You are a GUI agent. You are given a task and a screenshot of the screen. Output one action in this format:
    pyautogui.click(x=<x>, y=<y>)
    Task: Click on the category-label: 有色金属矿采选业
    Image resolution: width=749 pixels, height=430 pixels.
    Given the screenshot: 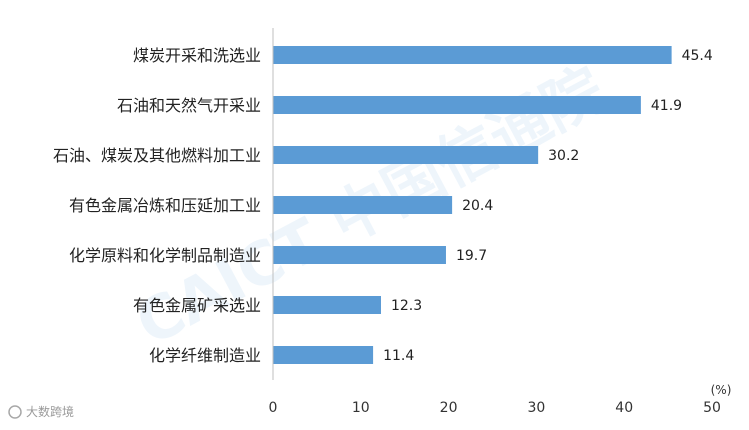 What is the action you would take?
    pyautogui.click(x=197, y=305)
    